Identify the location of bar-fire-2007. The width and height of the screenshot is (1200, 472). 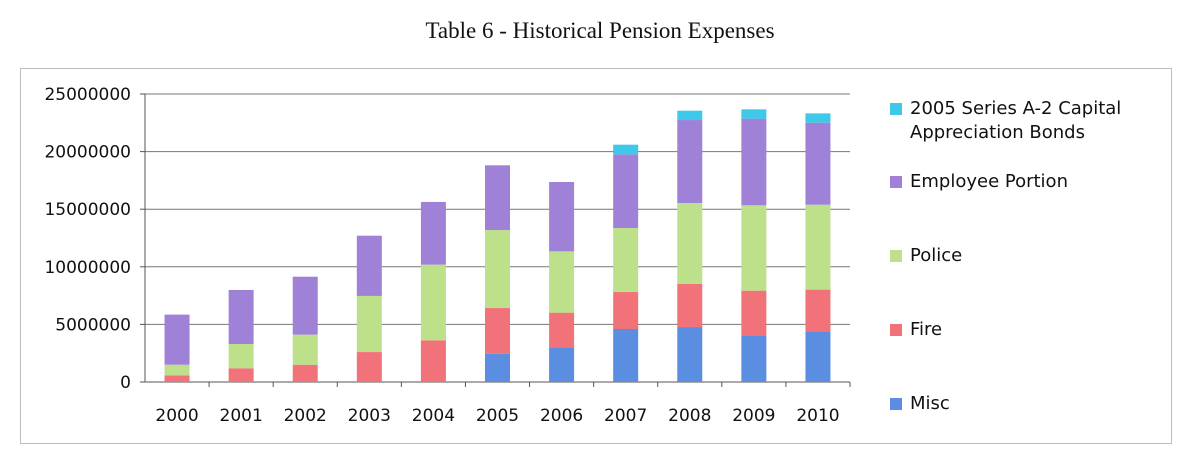
(626, 311).